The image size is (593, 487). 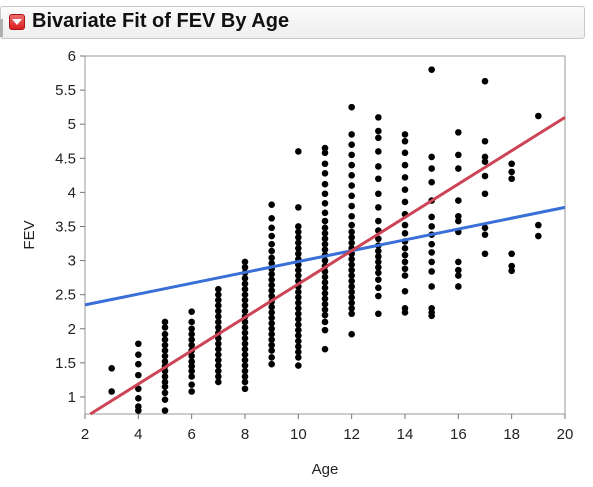 I want to click on x-tick-label: 14, so click(x=405, y=434).